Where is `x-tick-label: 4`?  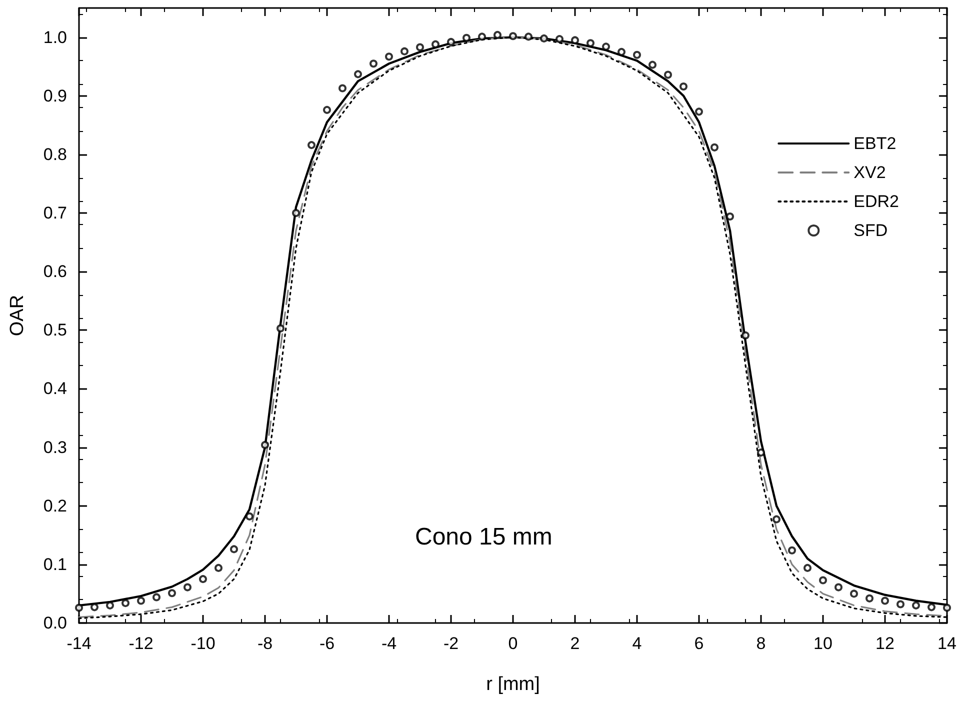
x-tick-label: 4 is located at coordinates (637, 643).